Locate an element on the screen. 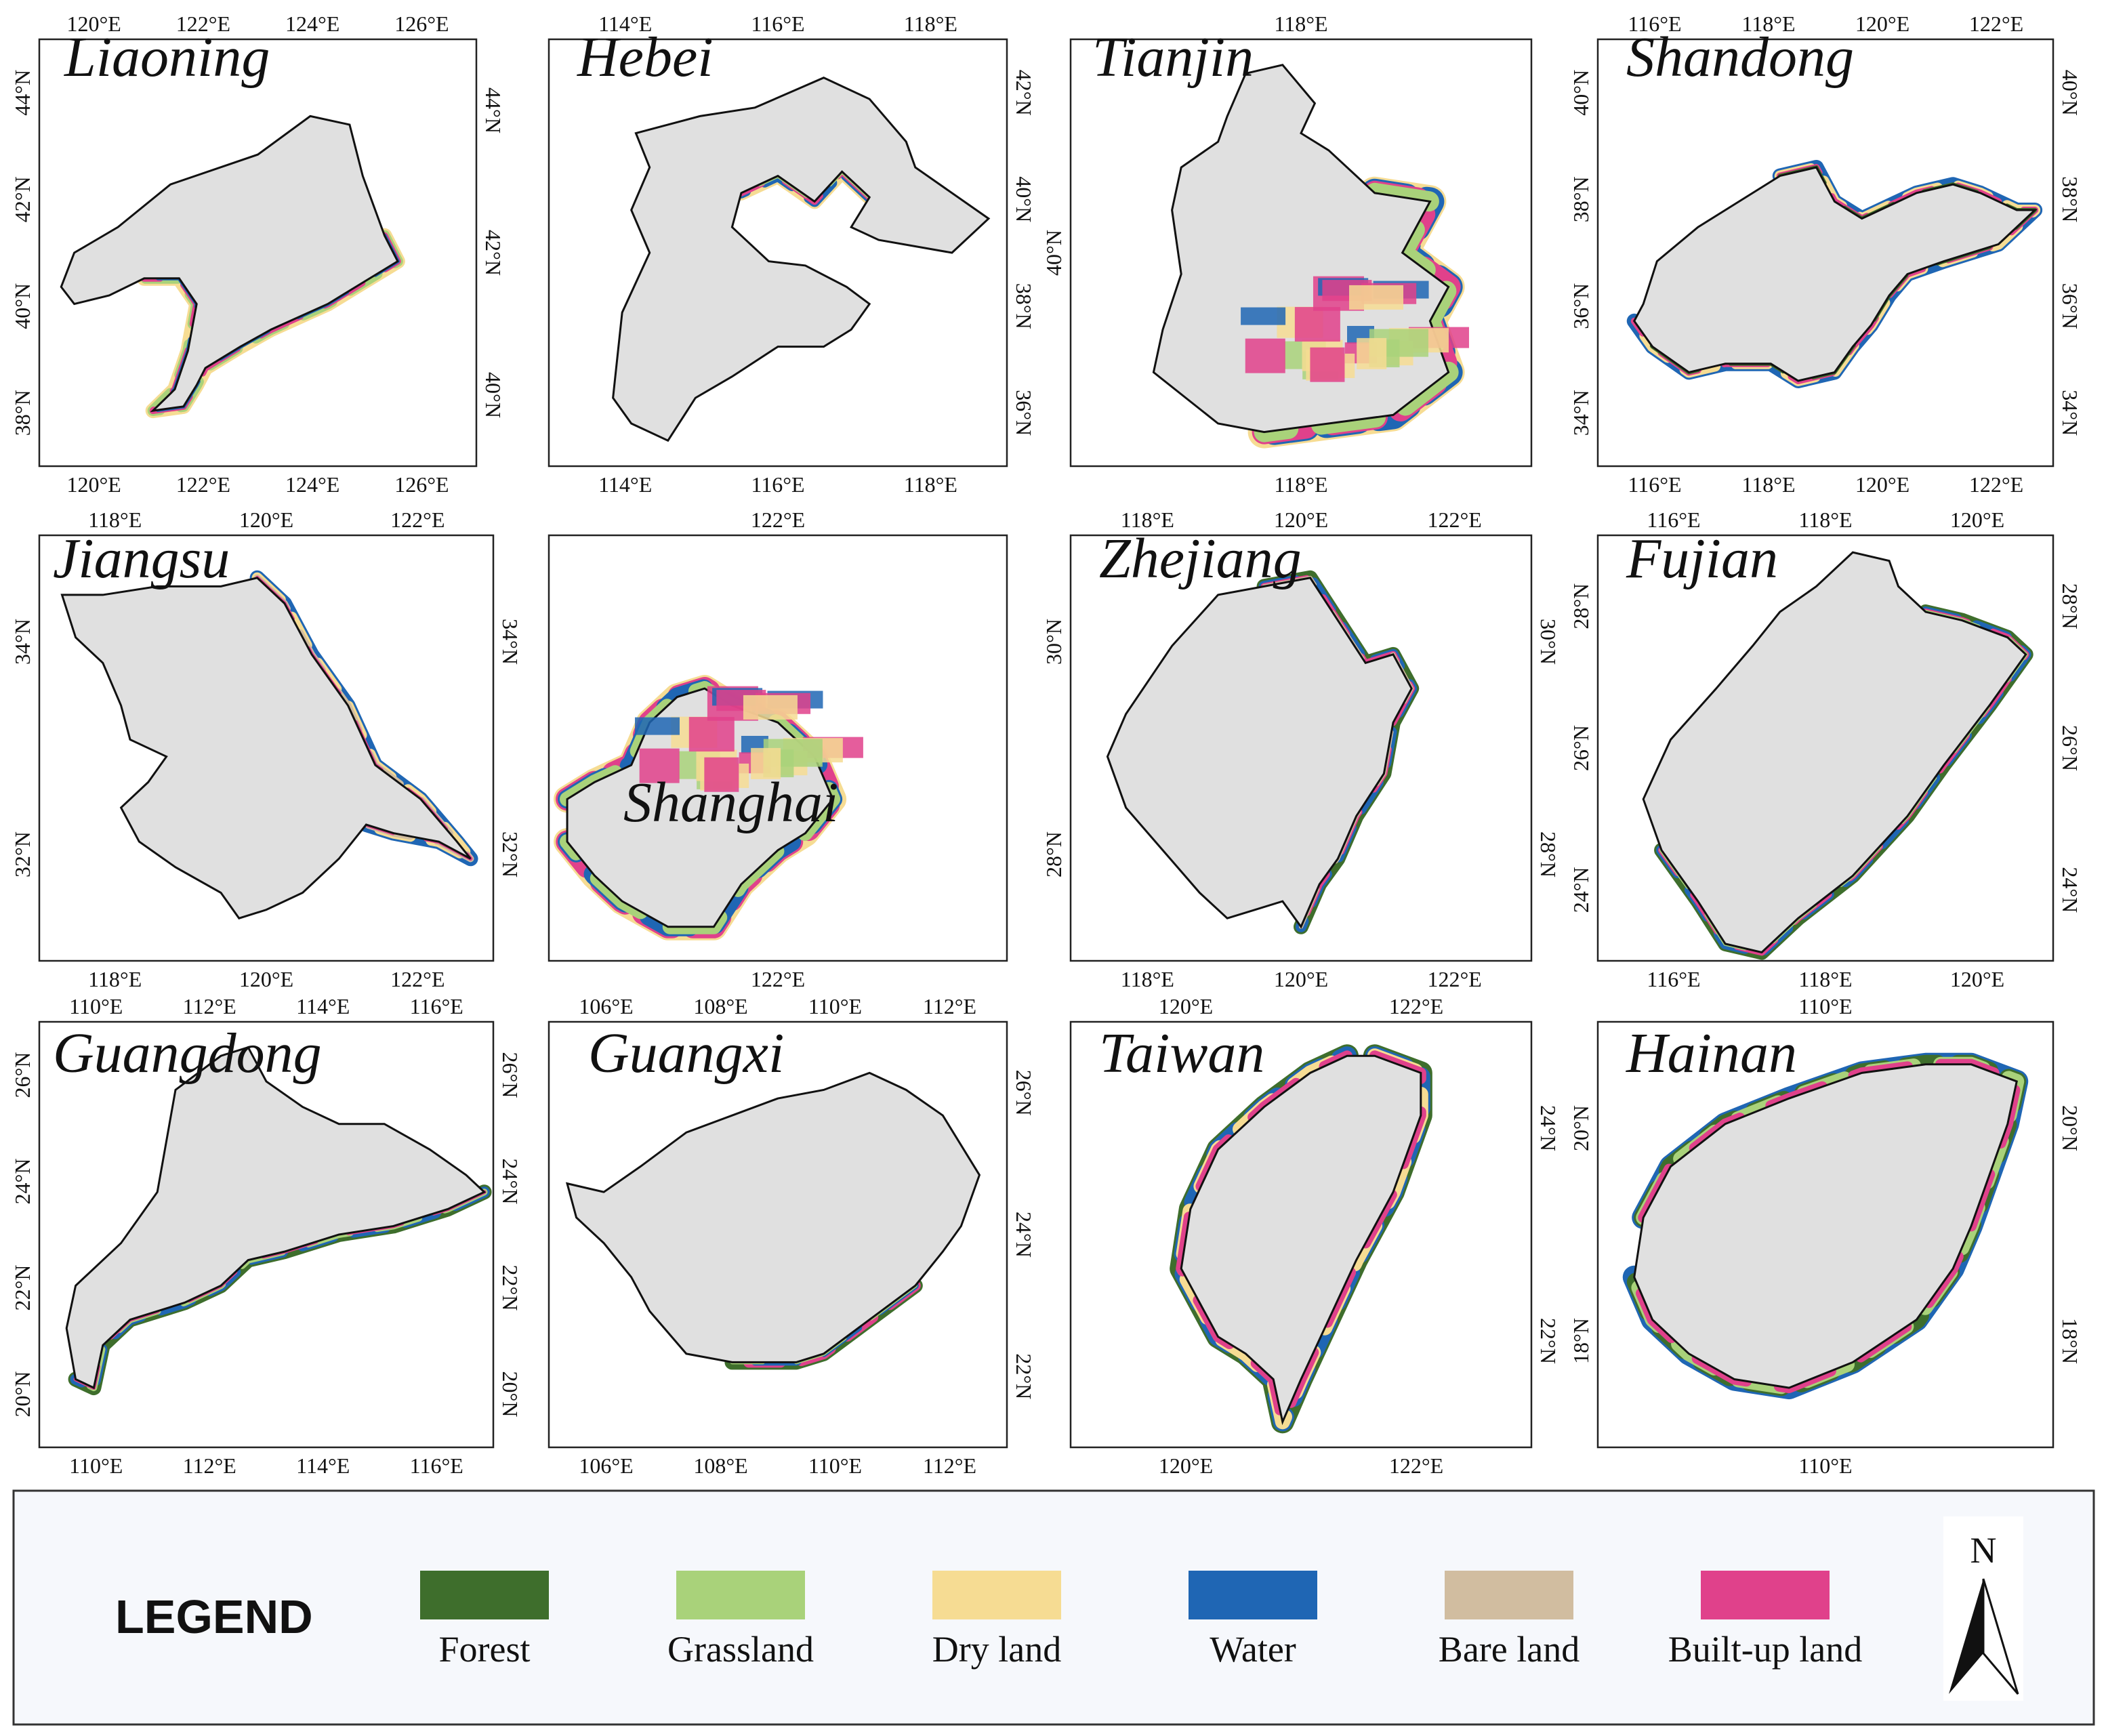 The width and height of the screenshot is (2106, 1736). left-tick-label: 30°N is located at coordinates (1053, 642).